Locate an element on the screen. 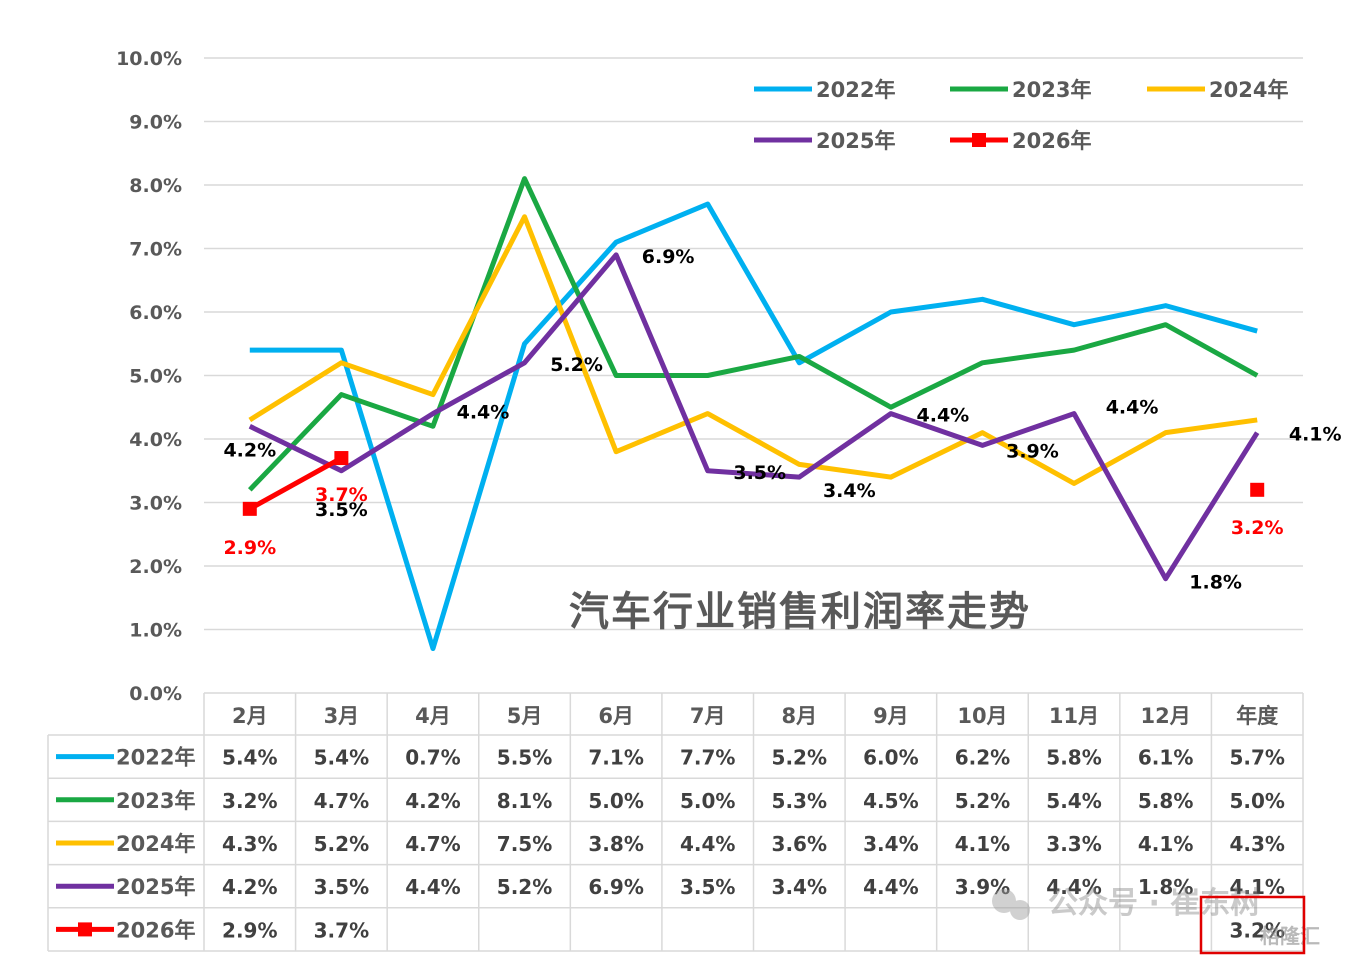  data-label: 3.9% is located at coordinates (1032, 451).